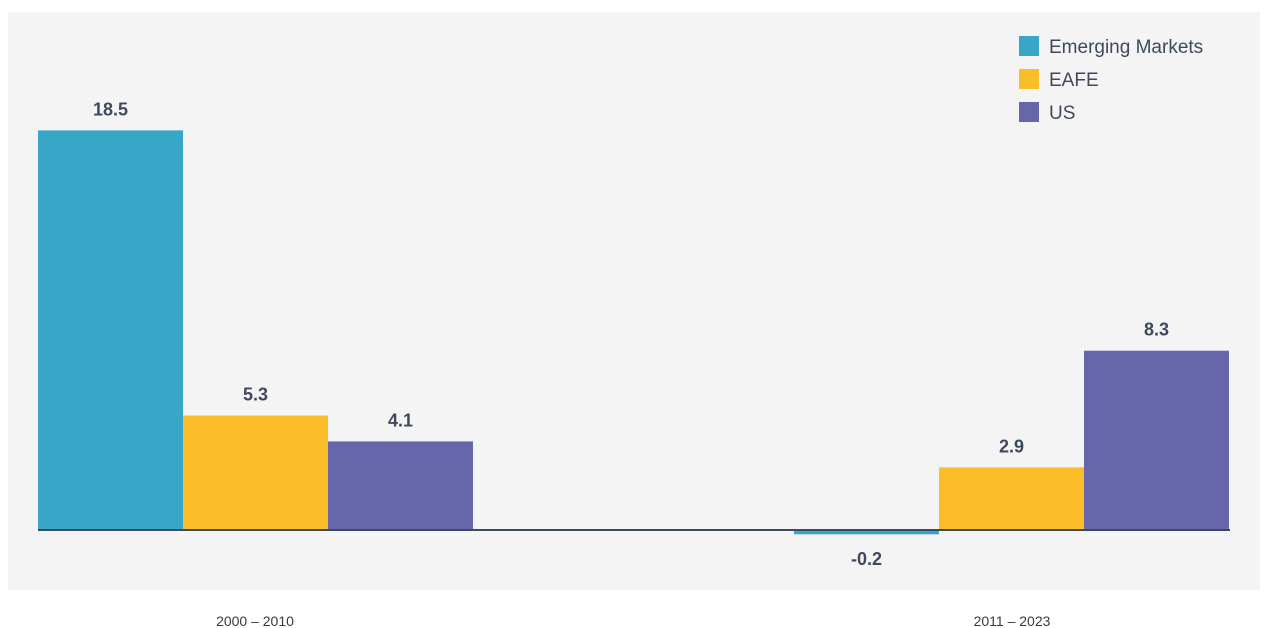  Describe the element at coordinates (1111, 80) in the screenshot. I see `legend: Emerging Markets EAFE US` at that location.